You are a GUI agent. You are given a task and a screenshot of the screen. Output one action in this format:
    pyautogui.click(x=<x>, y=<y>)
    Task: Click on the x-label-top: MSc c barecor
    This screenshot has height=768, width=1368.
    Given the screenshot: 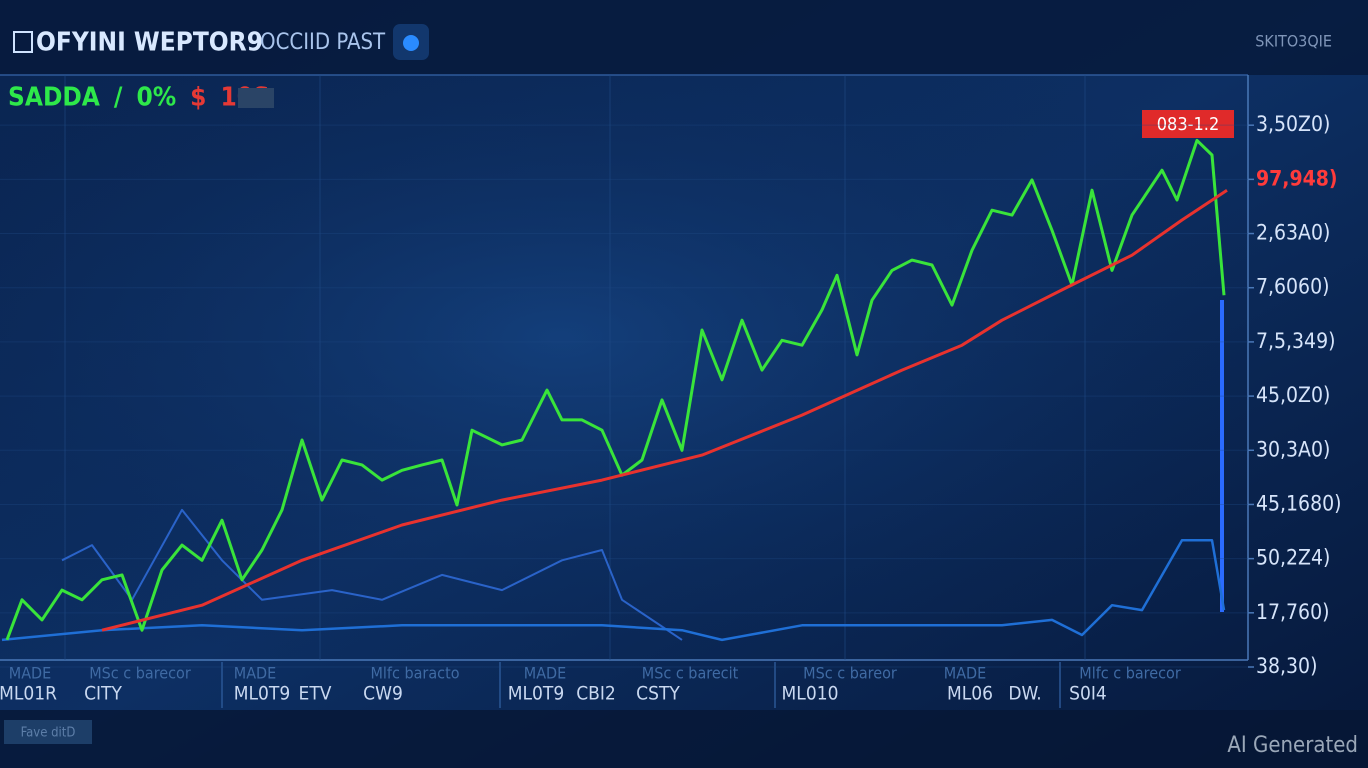 What is the action you would take?
    pyautogui.click(x=140, y=673)
    